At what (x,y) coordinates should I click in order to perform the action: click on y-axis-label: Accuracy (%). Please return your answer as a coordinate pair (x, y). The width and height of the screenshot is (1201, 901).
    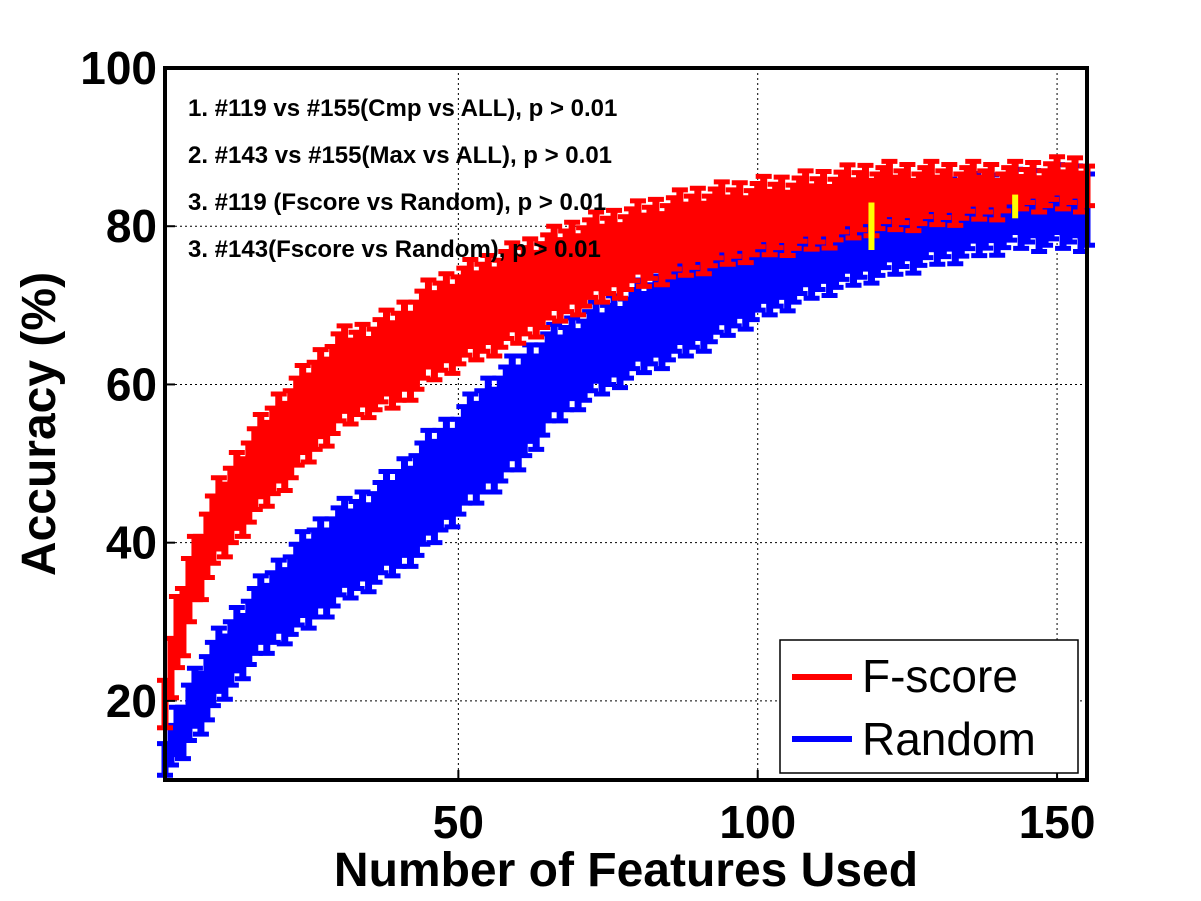
    Looking at the image, I should click on (39, 424).